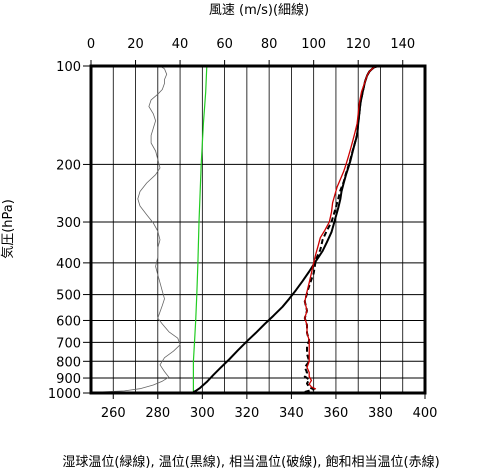  I want to click on y-tick-label: 100, so click(68, 67).